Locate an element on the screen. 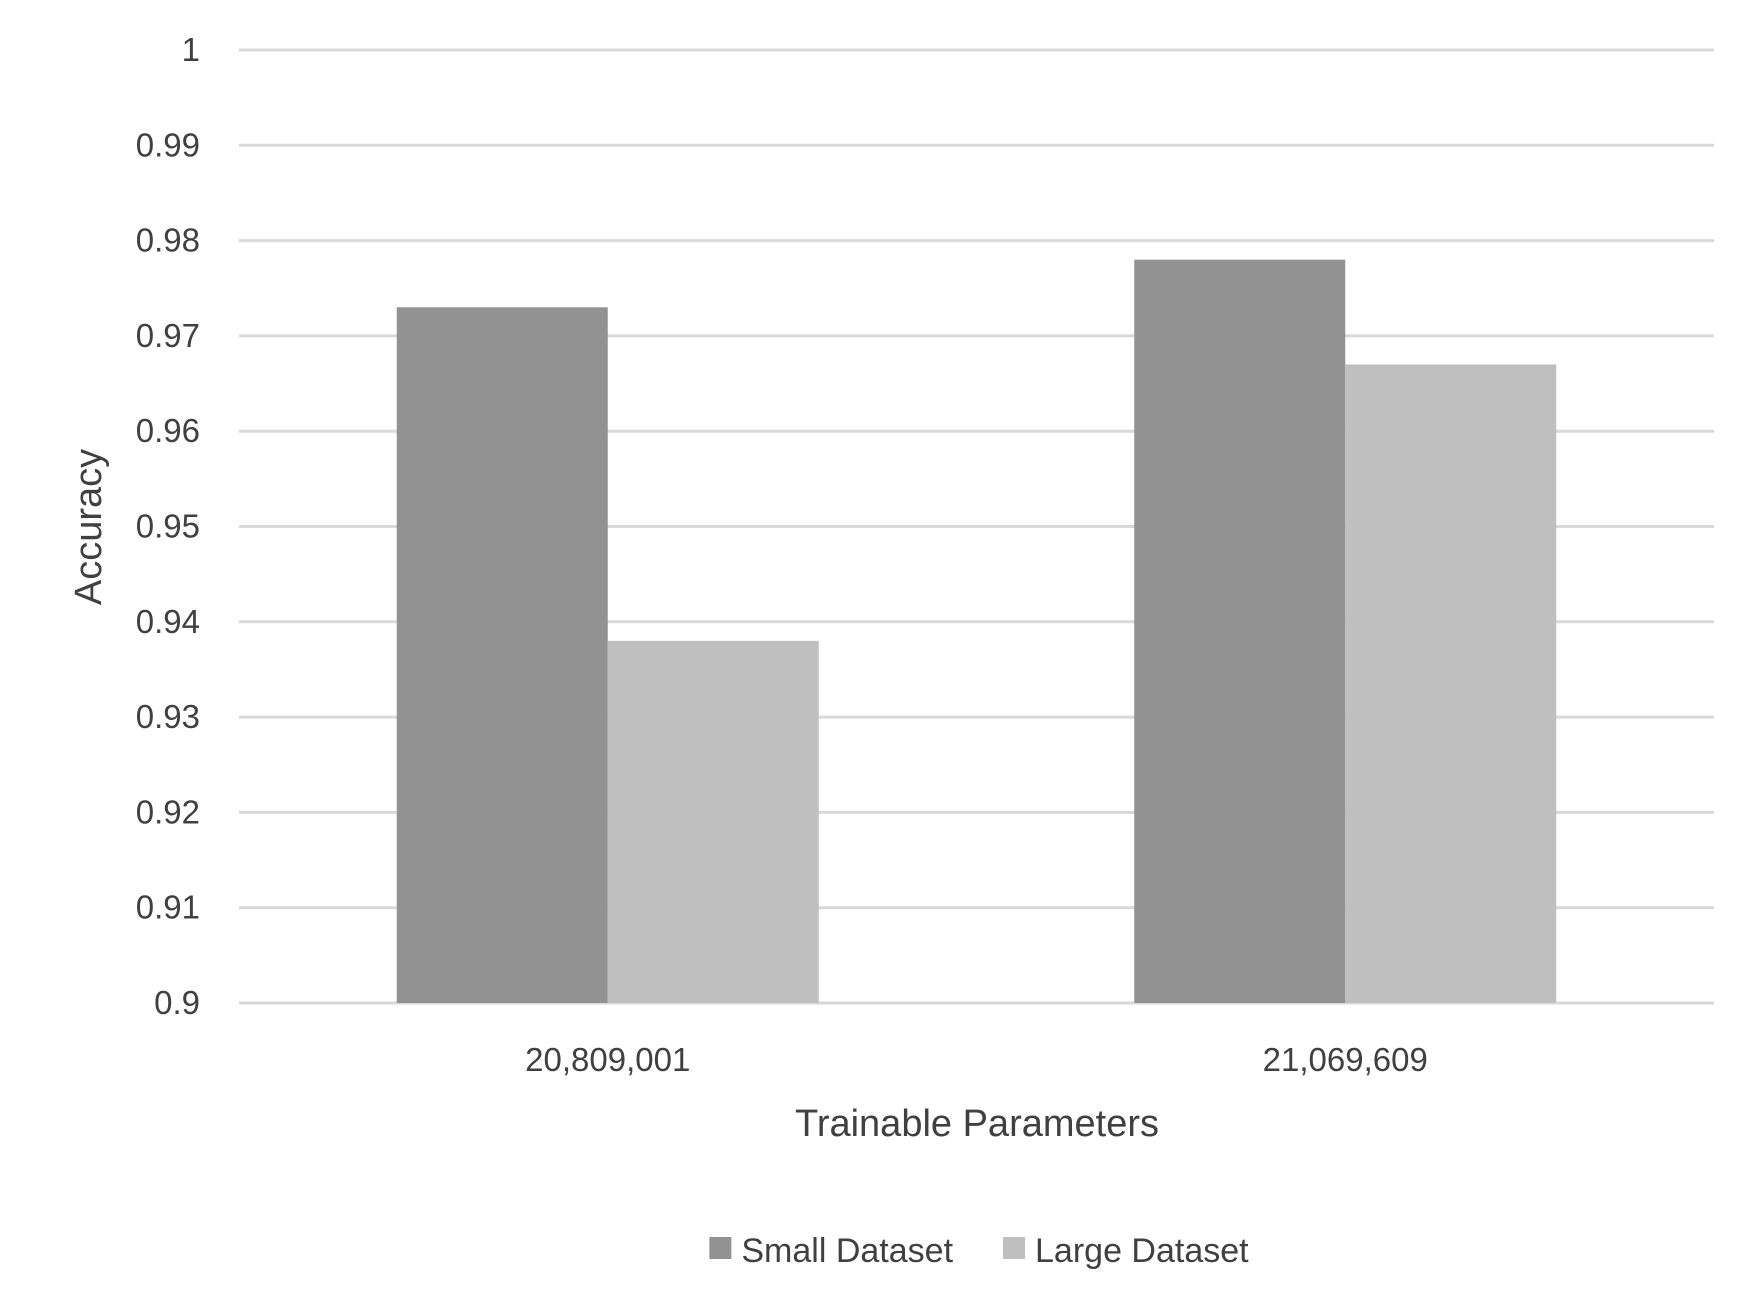 The height and width of the screenshot is (1308, 1758). y-tick-label: 0.9 is located at coordinates (177, 1002).